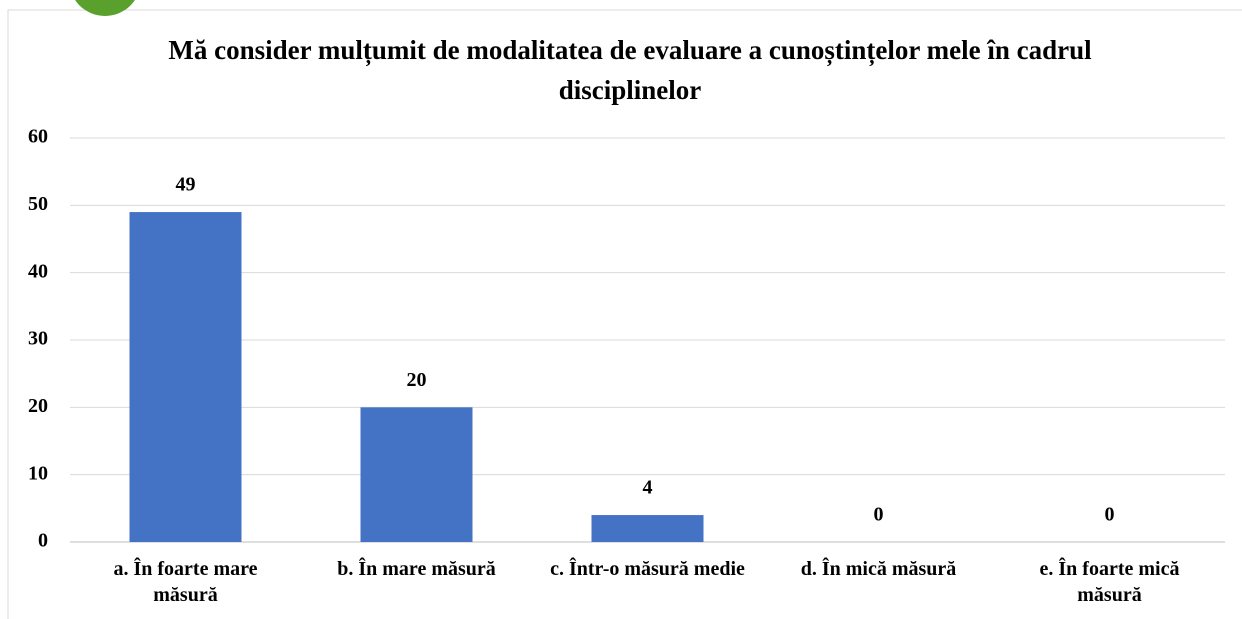  Describe the element at coordinates (43, 541) in the screenshot. I see `y-tick-label: 0` at that location.